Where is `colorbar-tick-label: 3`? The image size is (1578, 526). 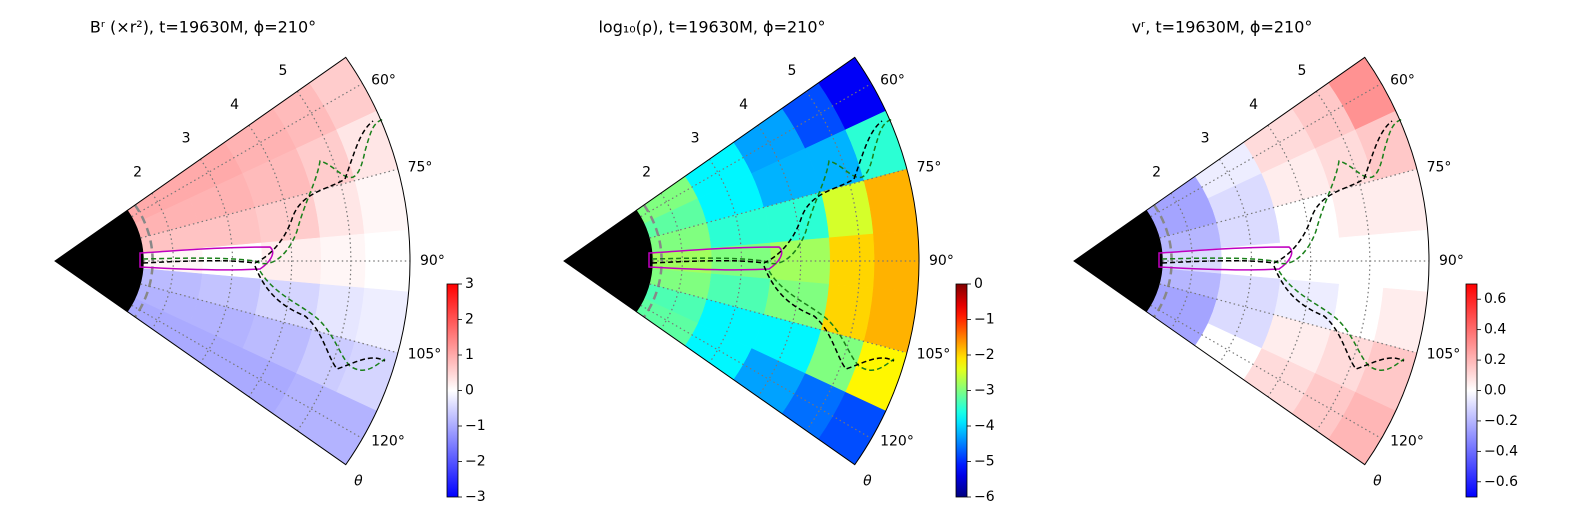 colorbar-tick-label: 3 is located at coordinates (469, 284).